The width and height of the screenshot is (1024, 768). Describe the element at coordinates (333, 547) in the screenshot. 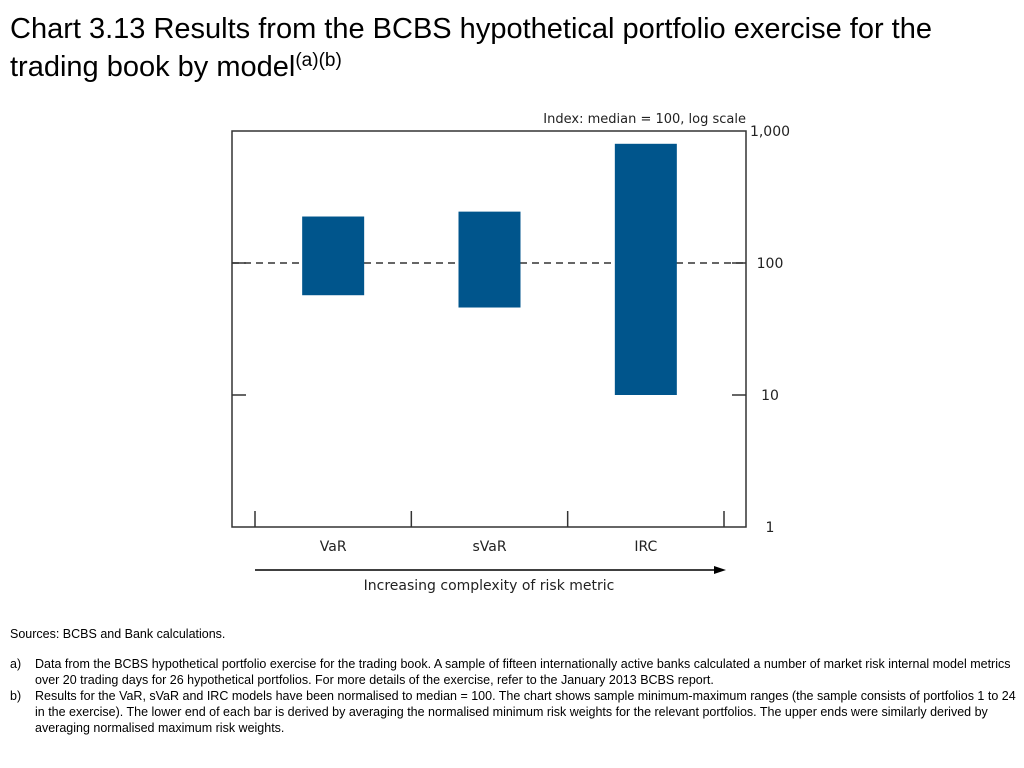

I see `x-tick-label: VaR` at that location.